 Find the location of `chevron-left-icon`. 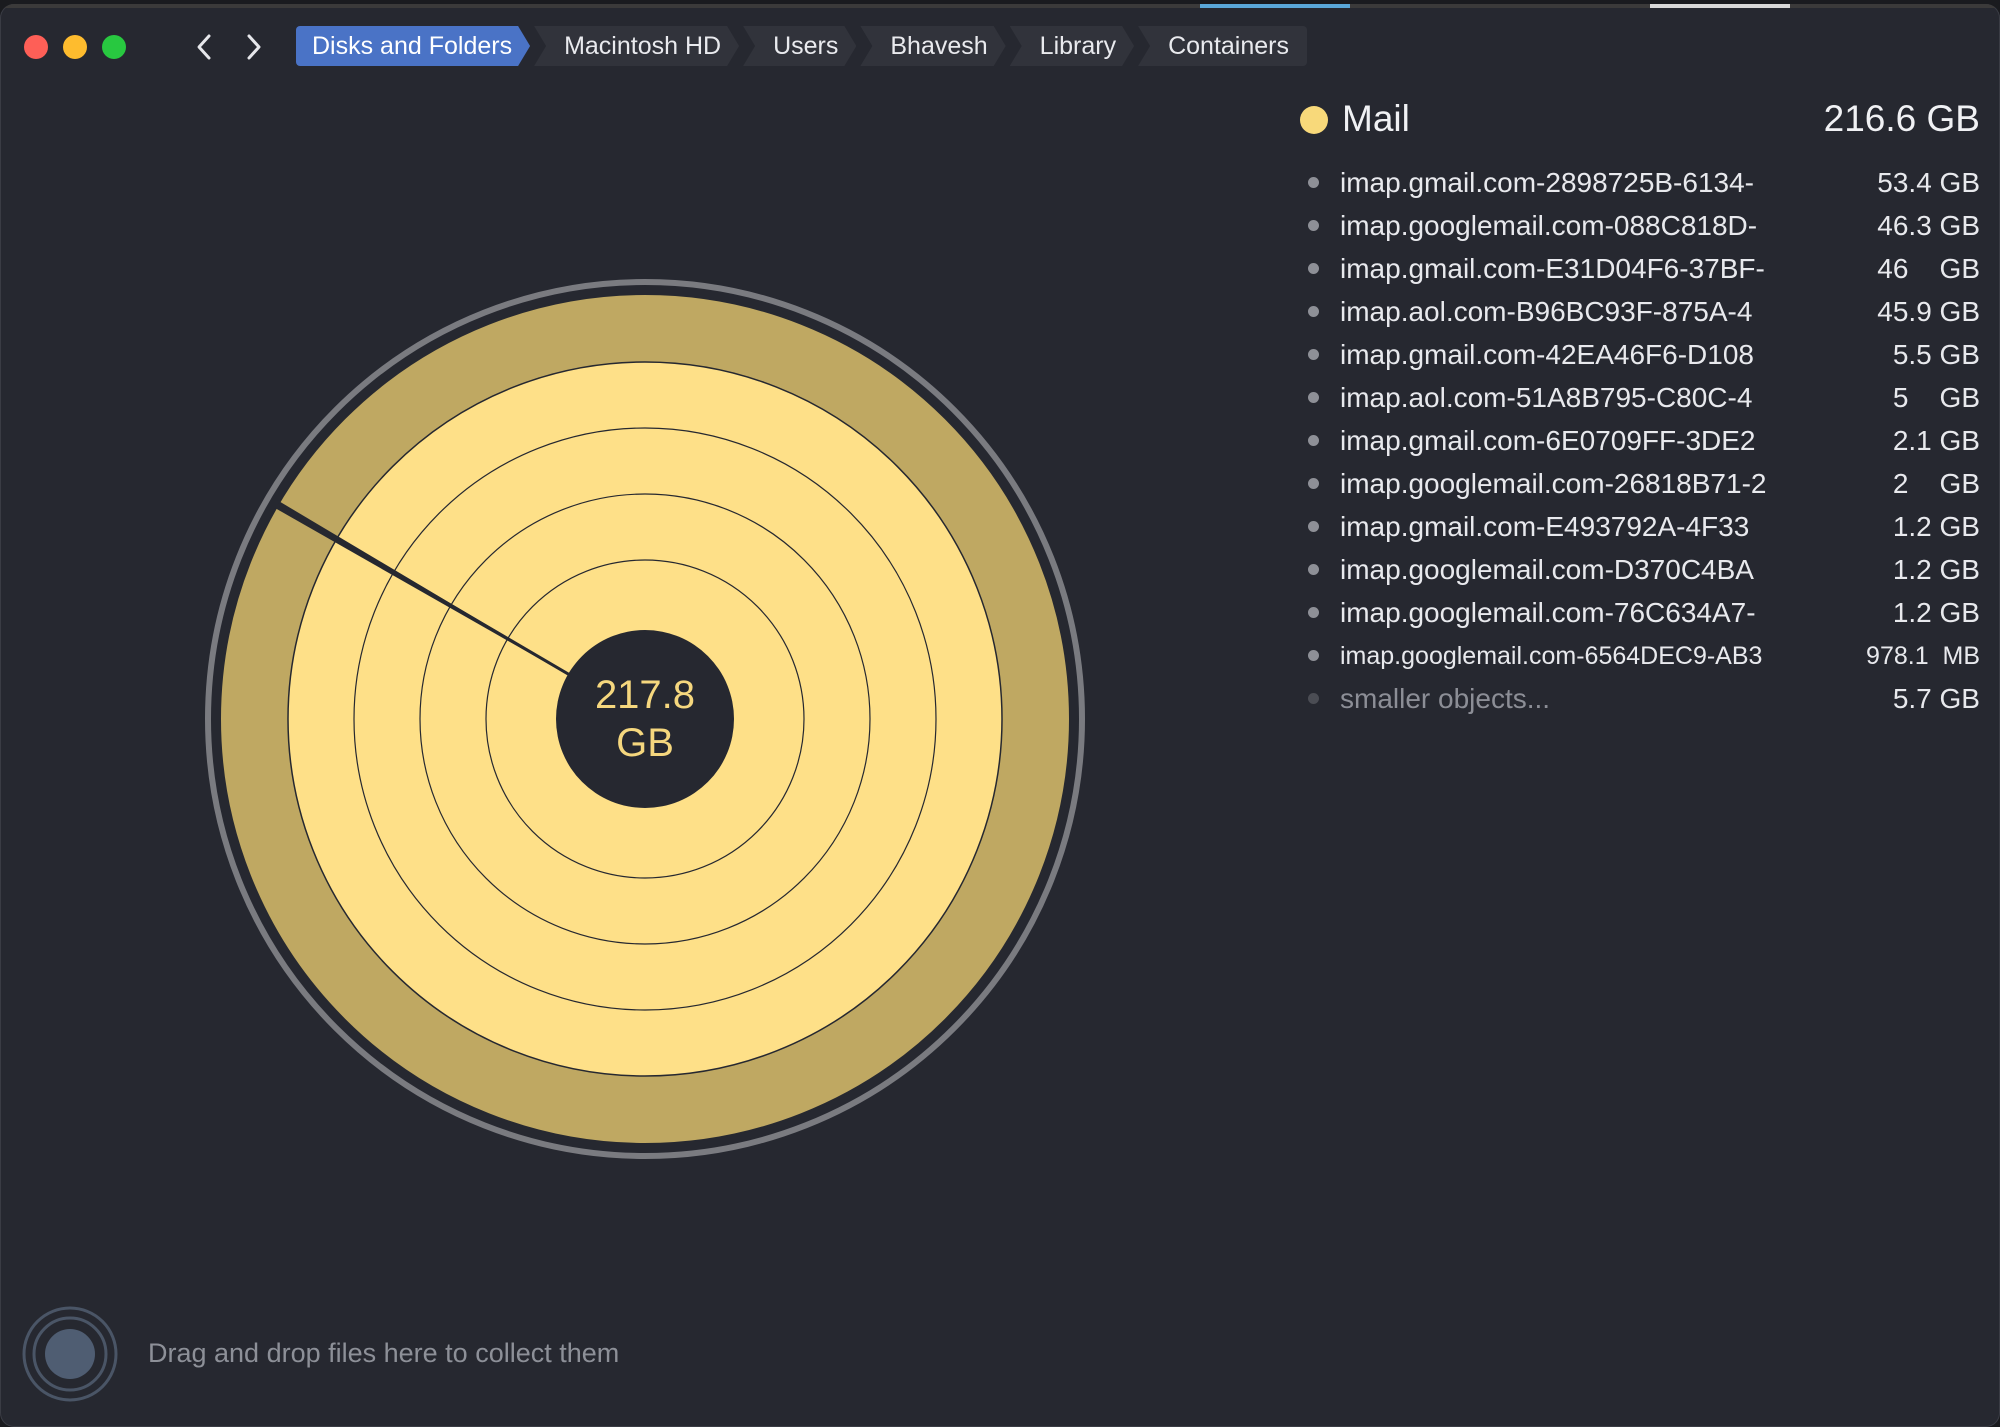

chevron-left-icon is located at coordinates (204, 47).